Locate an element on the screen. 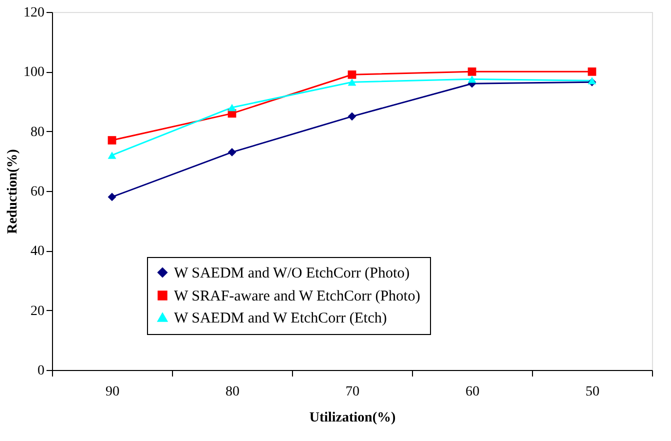 The image size is (671, 441). legend-label: W SAEDM and W EtchCorr (Etch) is located at coordinates (280, 318).